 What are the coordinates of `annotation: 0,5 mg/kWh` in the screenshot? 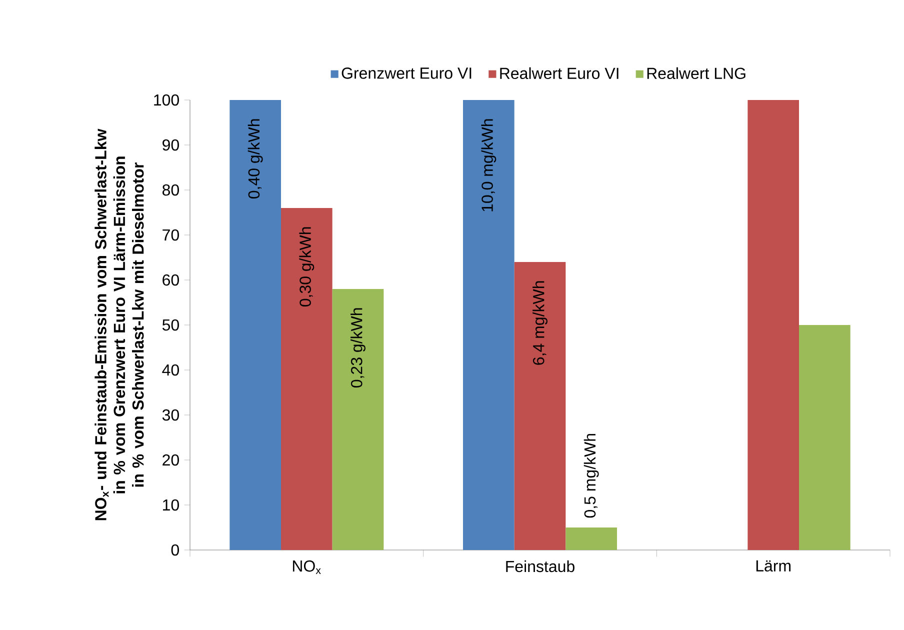 It's located at (591, 476).